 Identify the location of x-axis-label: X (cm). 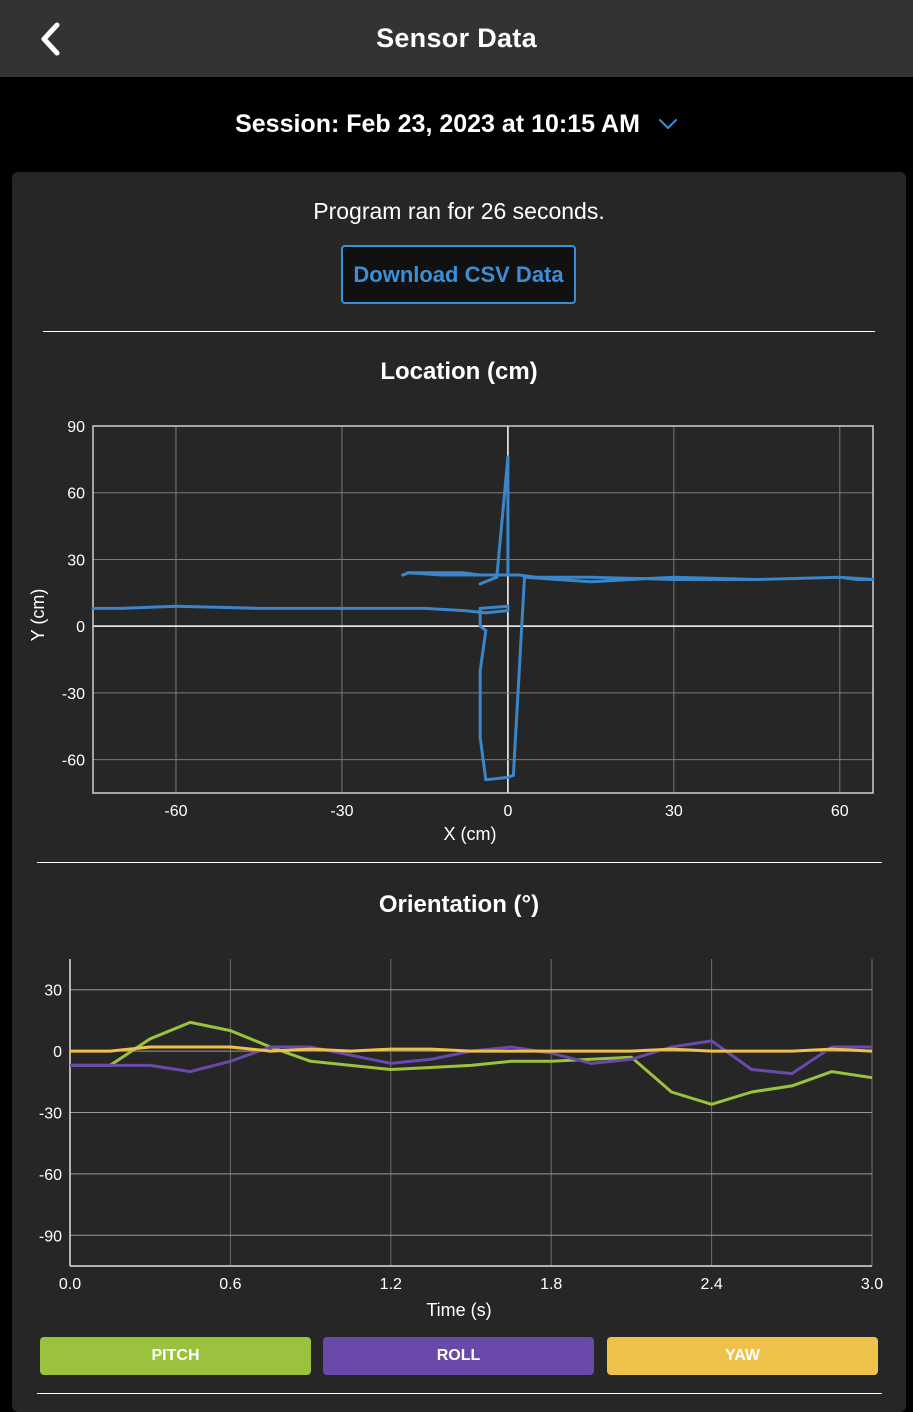
(470, 834).